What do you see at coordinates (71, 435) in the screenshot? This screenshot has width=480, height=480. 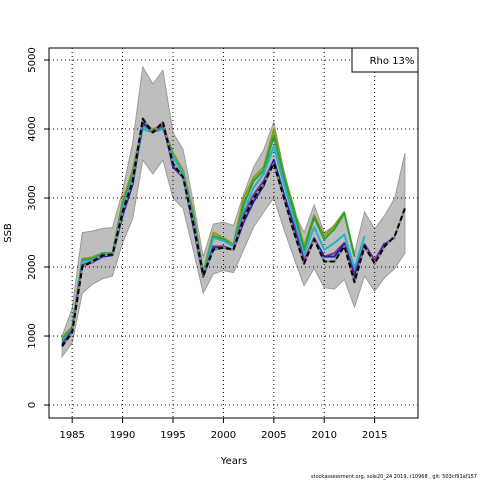 I see `x-tick-label: 1985` at bounding box center [71, 435].